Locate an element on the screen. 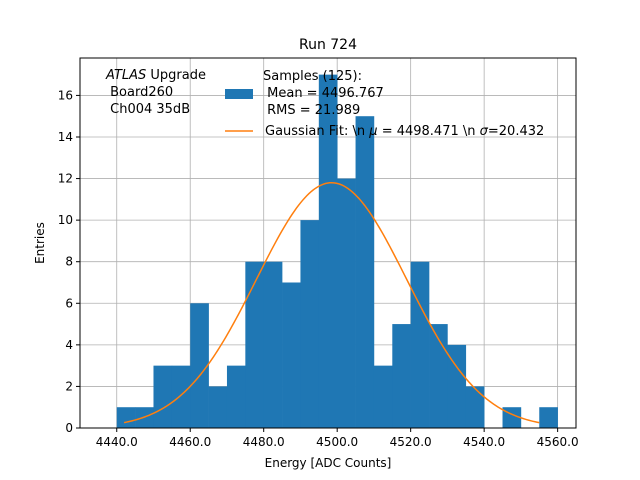 This screenshot has height=480, width=640. y-tick-label-3: 6 is located at coordinates (69, 303).